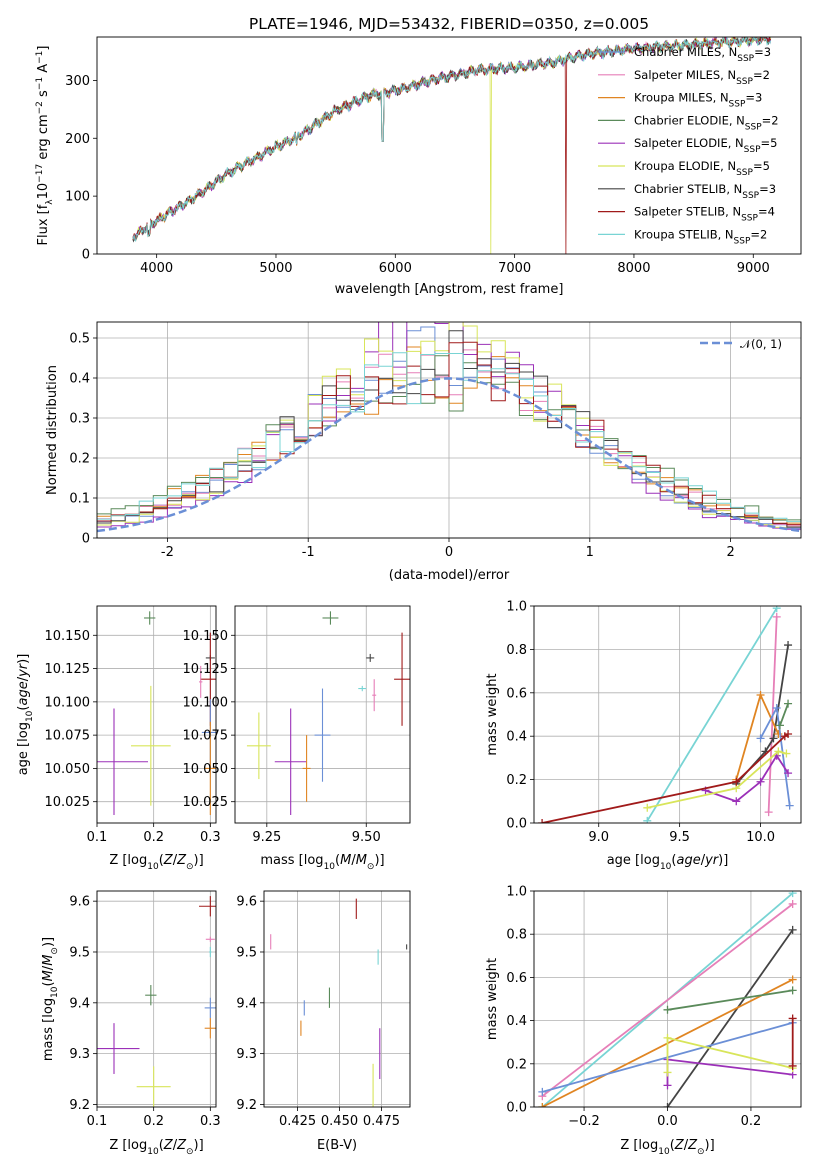  I want to click on ylabel-mass-weight: mass weight, so click(492, 999).